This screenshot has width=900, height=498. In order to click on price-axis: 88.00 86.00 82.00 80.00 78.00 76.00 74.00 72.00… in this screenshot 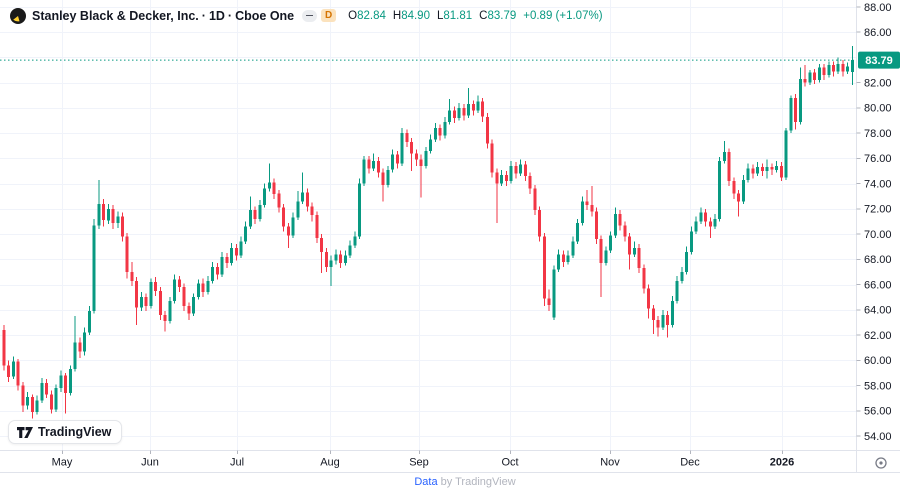, I will do `click(874, 222)`.